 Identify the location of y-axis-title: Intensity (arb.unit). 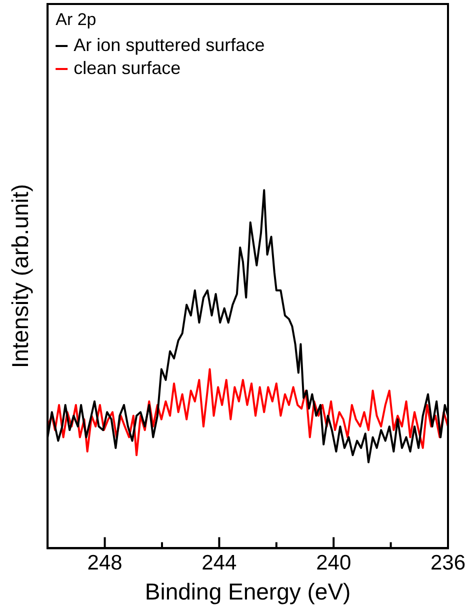
(20, 276).